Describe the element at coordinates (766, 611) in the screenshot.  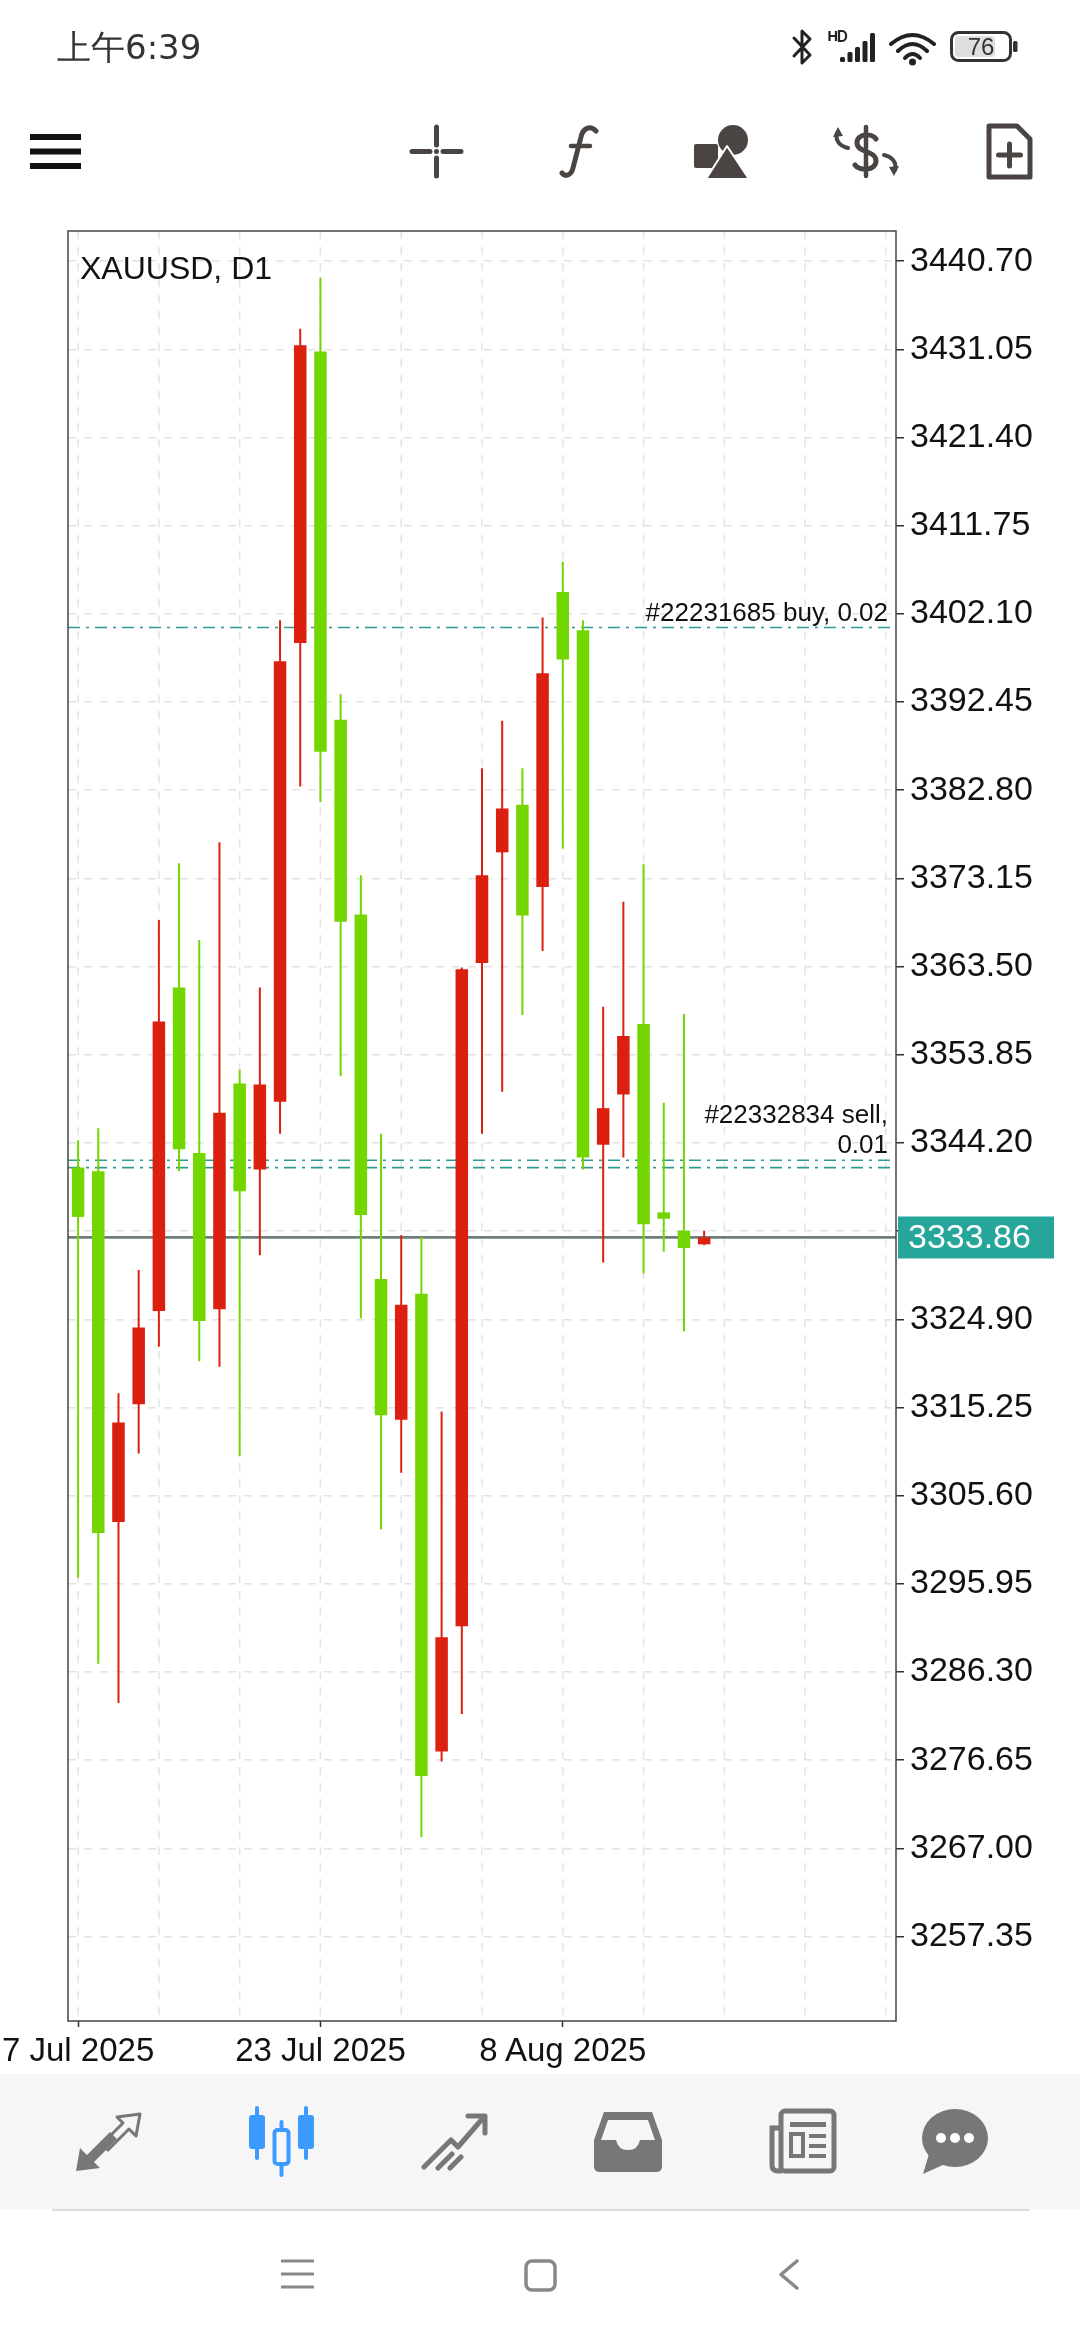
I see `ref-line-label: #22231685 buy, 0.02` at that location.